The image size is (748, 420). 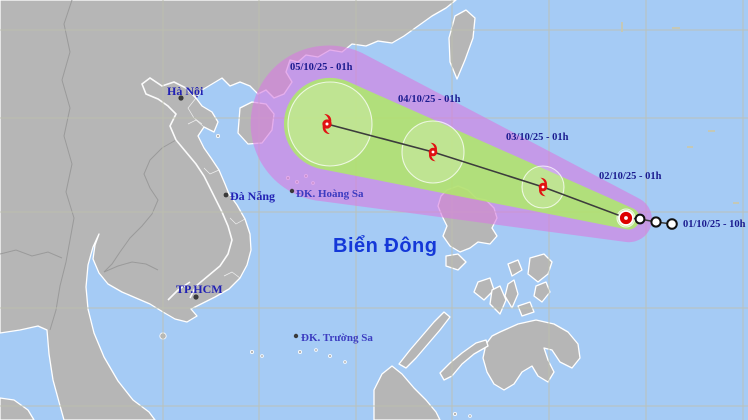 What do you see at coordinates (511, 294) in the screenshot?
I see `land-cebu-island` at bounding box center [511, 294].